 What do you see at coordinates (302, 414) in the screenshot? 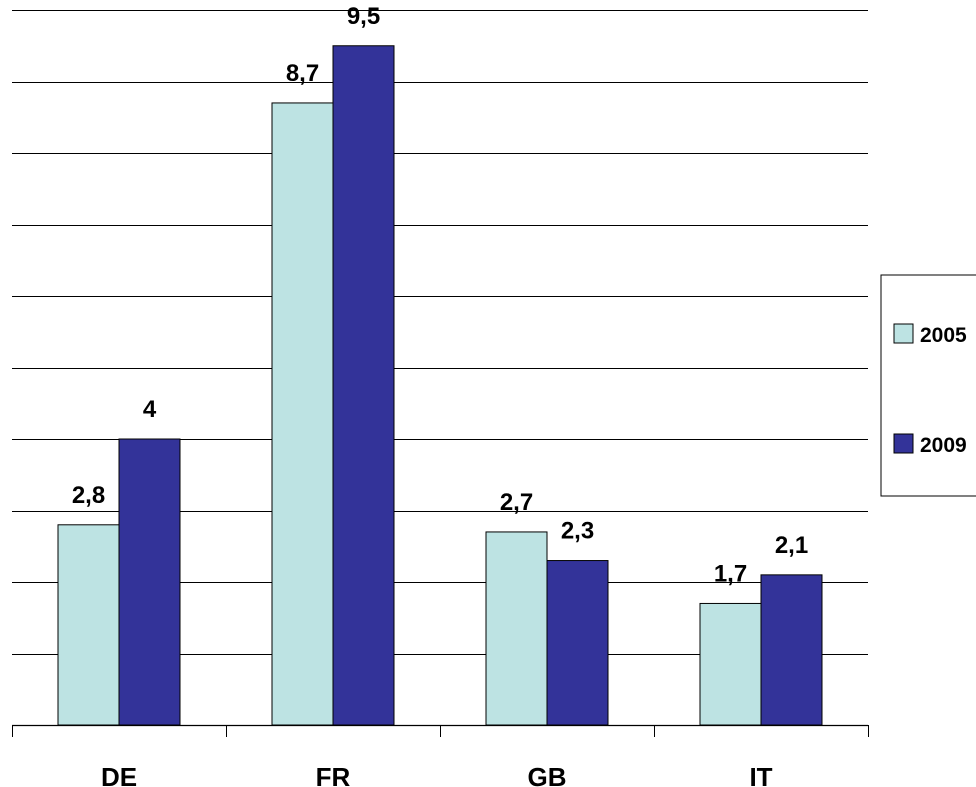
I see `bar-fr-2005` at bounding box center [302, 414].